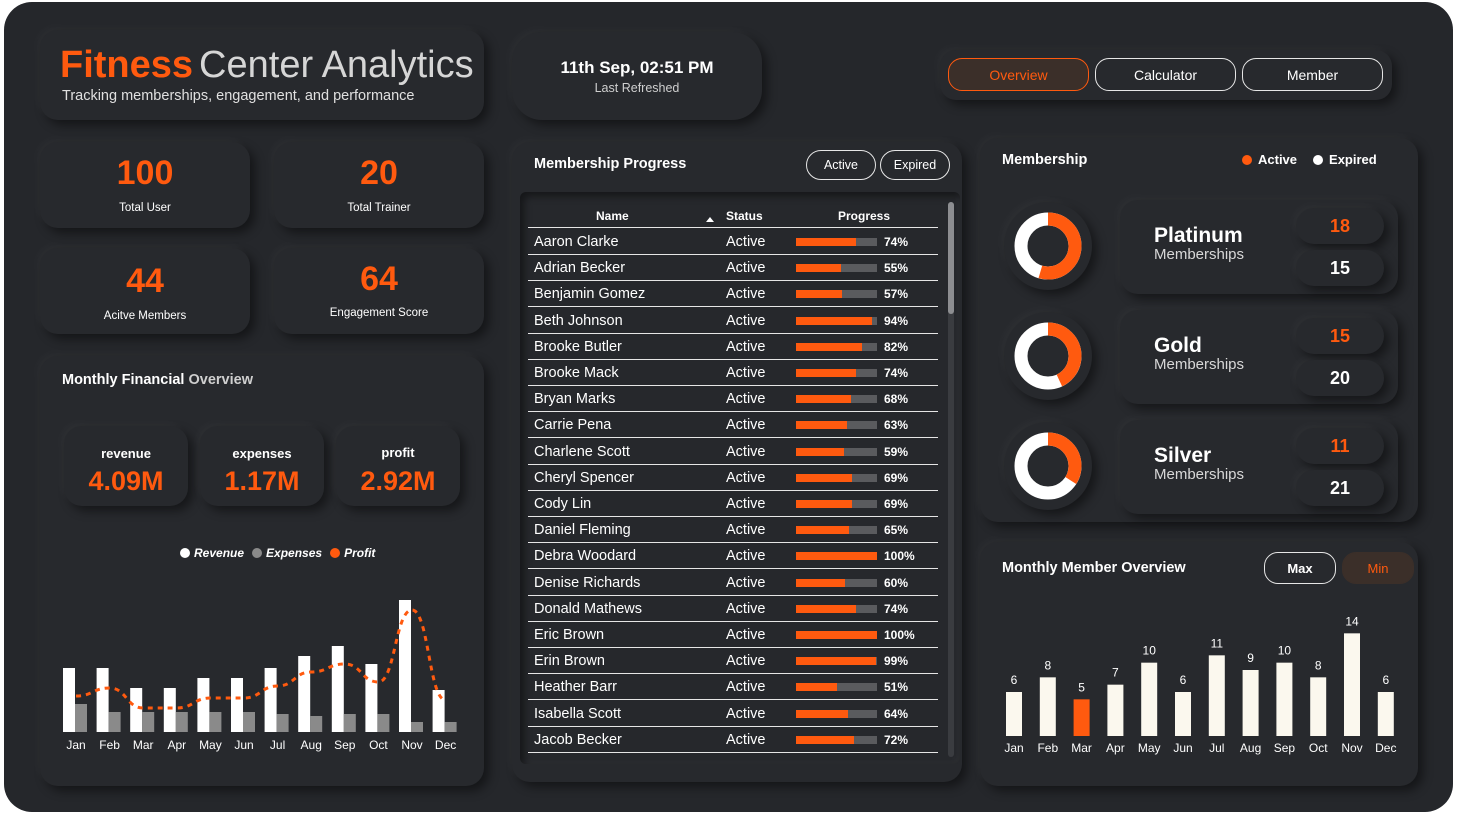 Image resolution: width=1457 pixels, height=818 pixels. Describe the element at coordinates (733, 740) in the screenshot. I see `table-row: Jacob Becker Active 72%` at that location.